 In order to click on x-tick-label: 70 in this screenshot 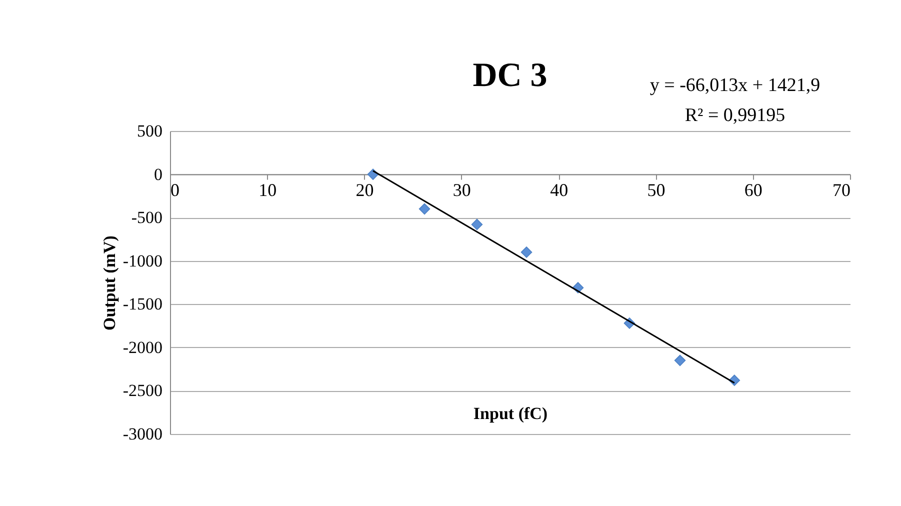, I will do `click(841, 190)`.